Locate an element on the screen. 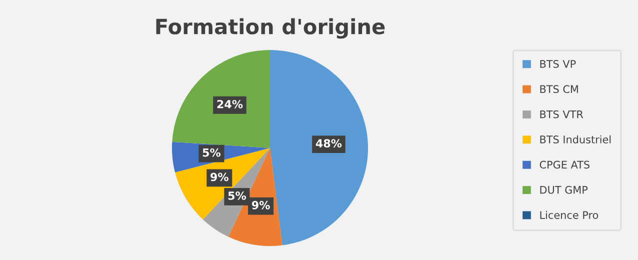  data-label: 24% is located at coordinates (230, 104).